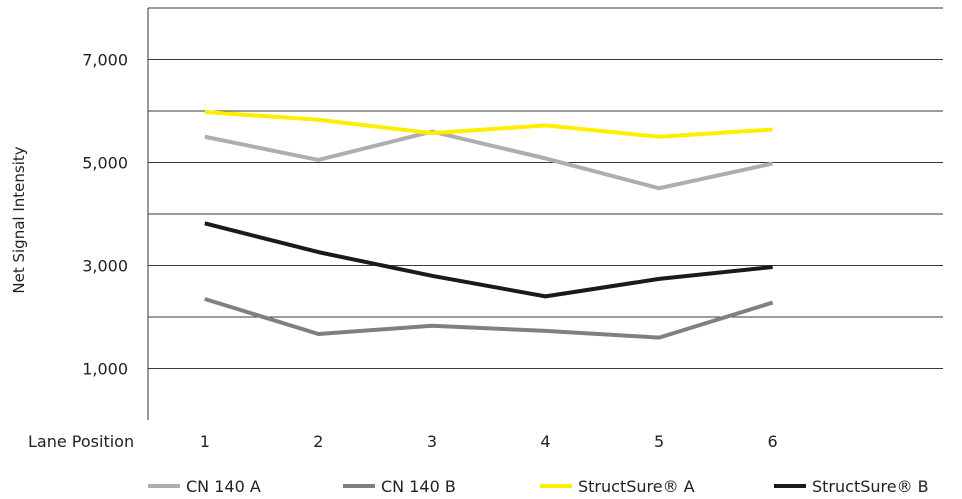 This screenshot has width=962, height=499. What do you see at coordinates (318, 441) in the screenshot?
I see `x-tick-label: 2` at bounding box center [318, 441].